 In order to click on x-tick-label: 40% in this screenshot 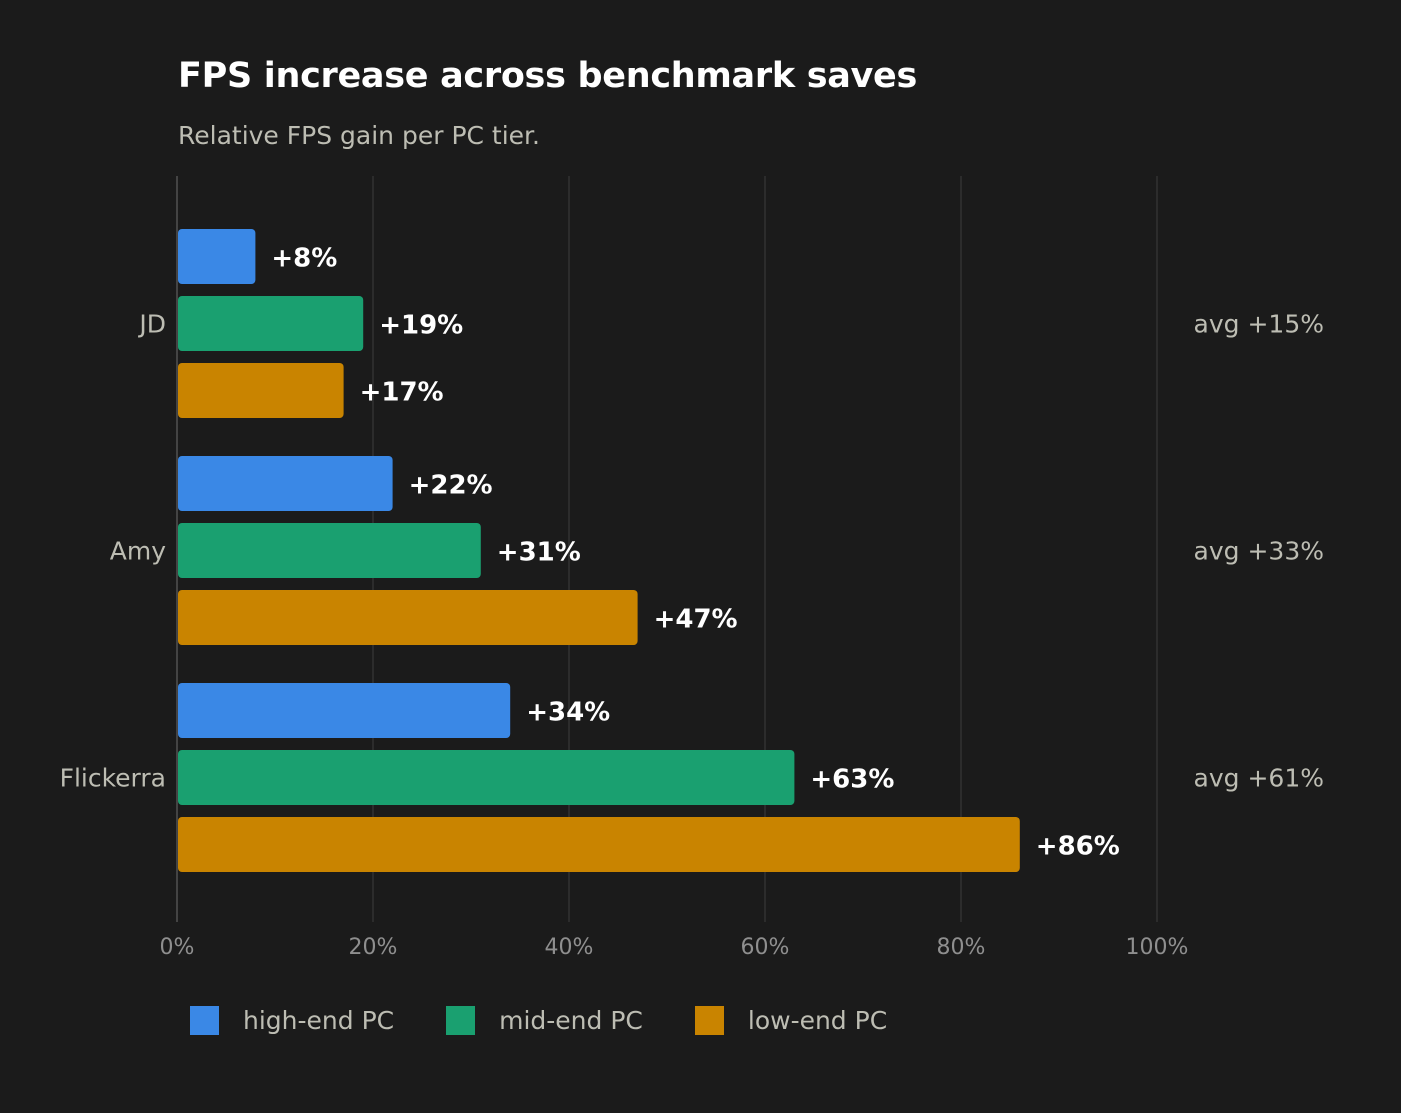, I will do `click(569, 947)`.